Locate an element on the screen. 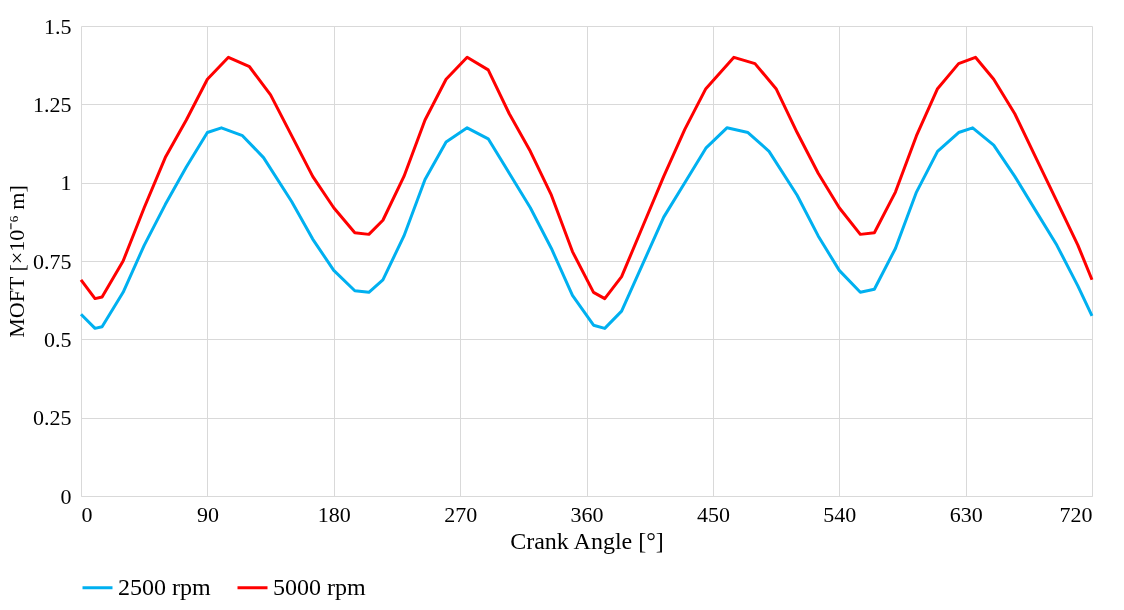 Image resolution: width=1124 pixels, height=610 pixels. y-tick-label: 1.5 is located at coordinates (58, 26).